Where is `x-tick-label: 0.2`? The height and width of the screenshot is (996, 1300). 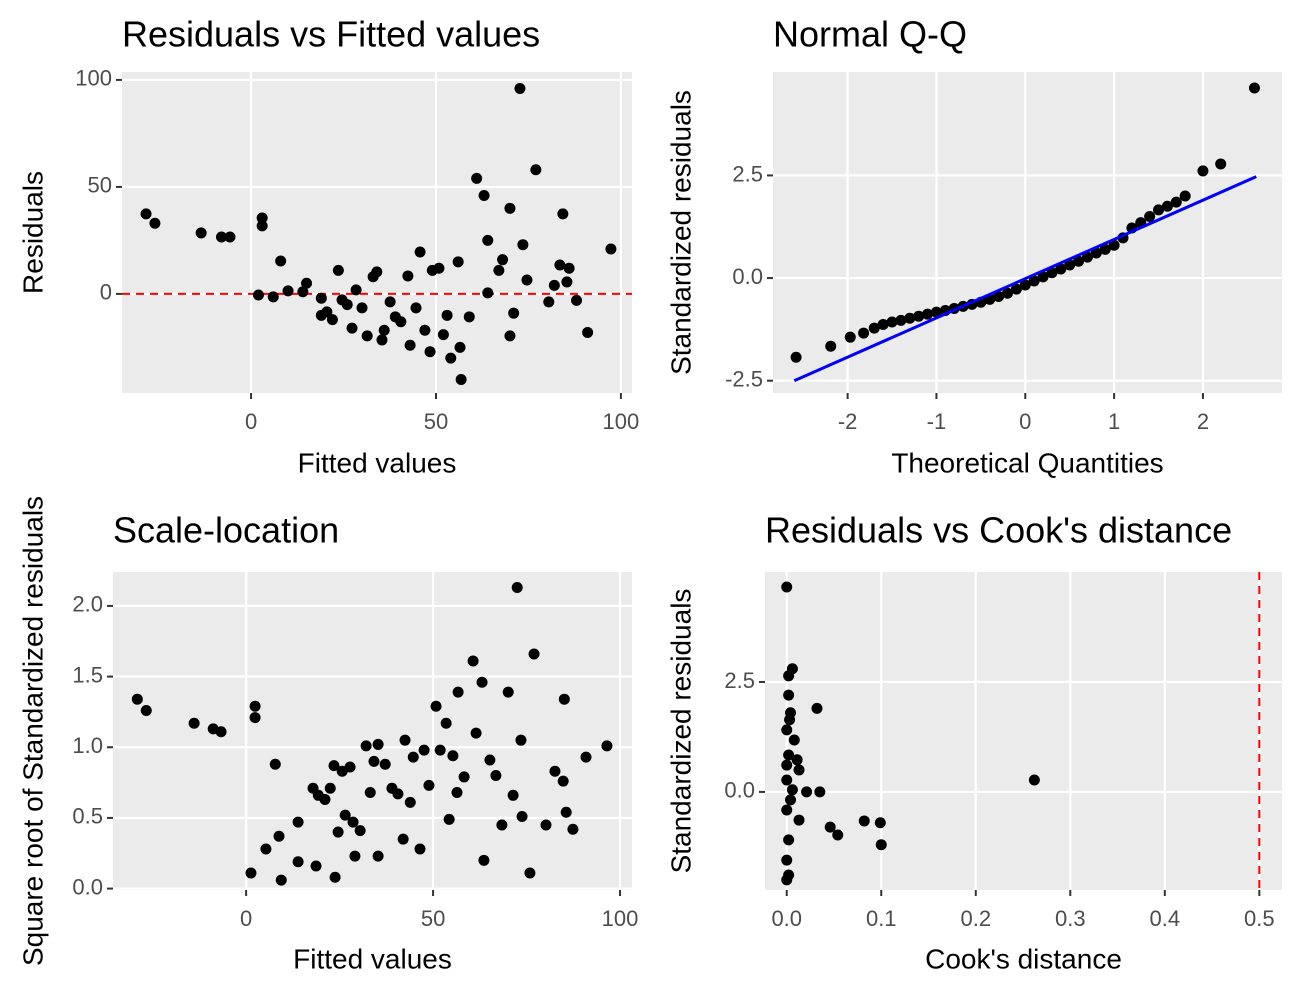 x-tick-label: 0.2 is located at coordinates (975, 918).